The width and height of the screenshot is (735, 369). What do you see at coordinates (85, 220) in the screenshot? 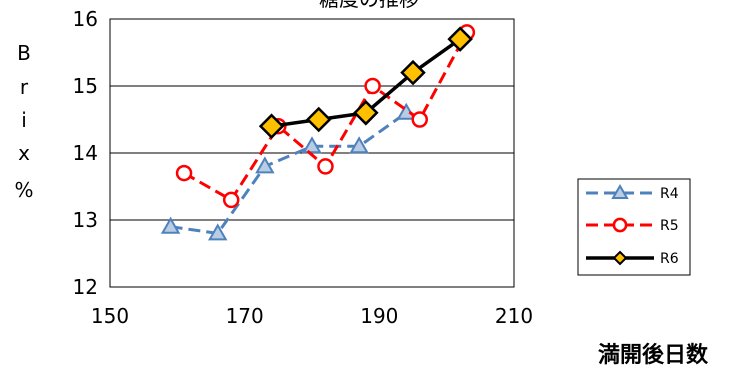
I see `y-tick-label: 13` at bounding box center [85, 220].